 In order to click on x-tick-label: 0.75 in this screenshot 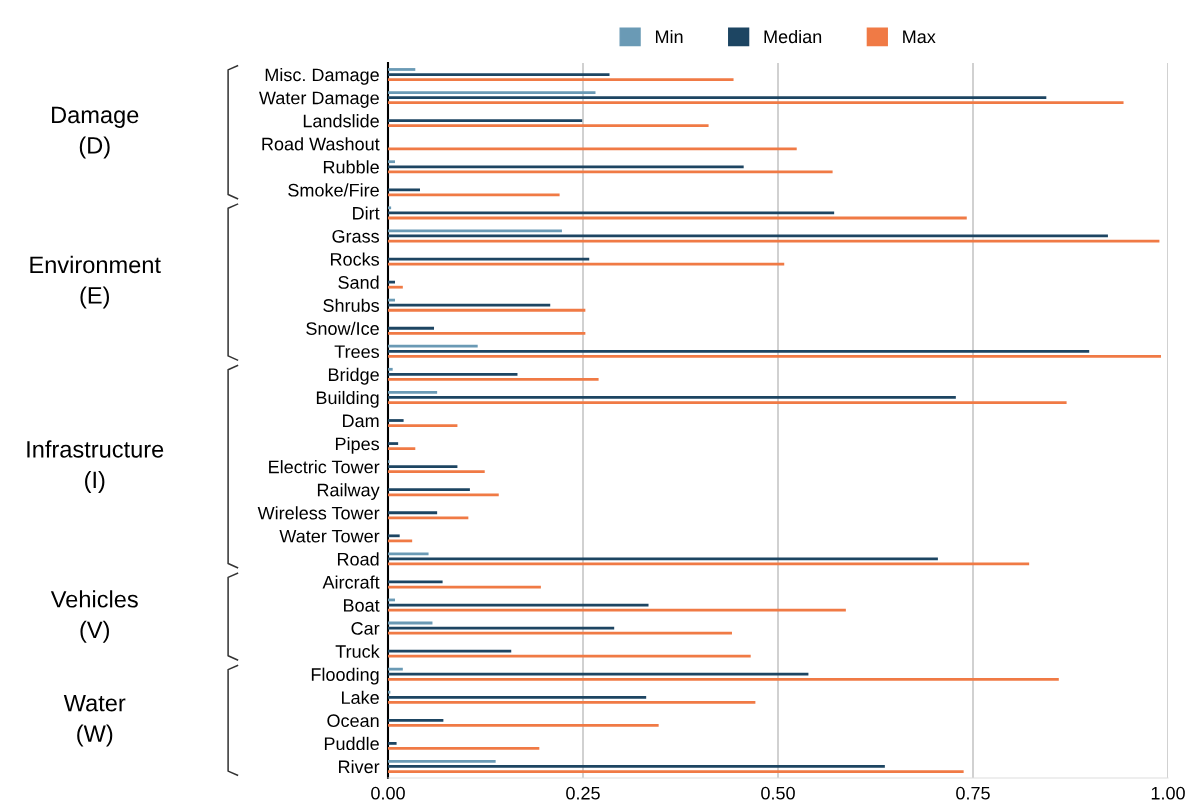, I will do `click(973, 793)`.